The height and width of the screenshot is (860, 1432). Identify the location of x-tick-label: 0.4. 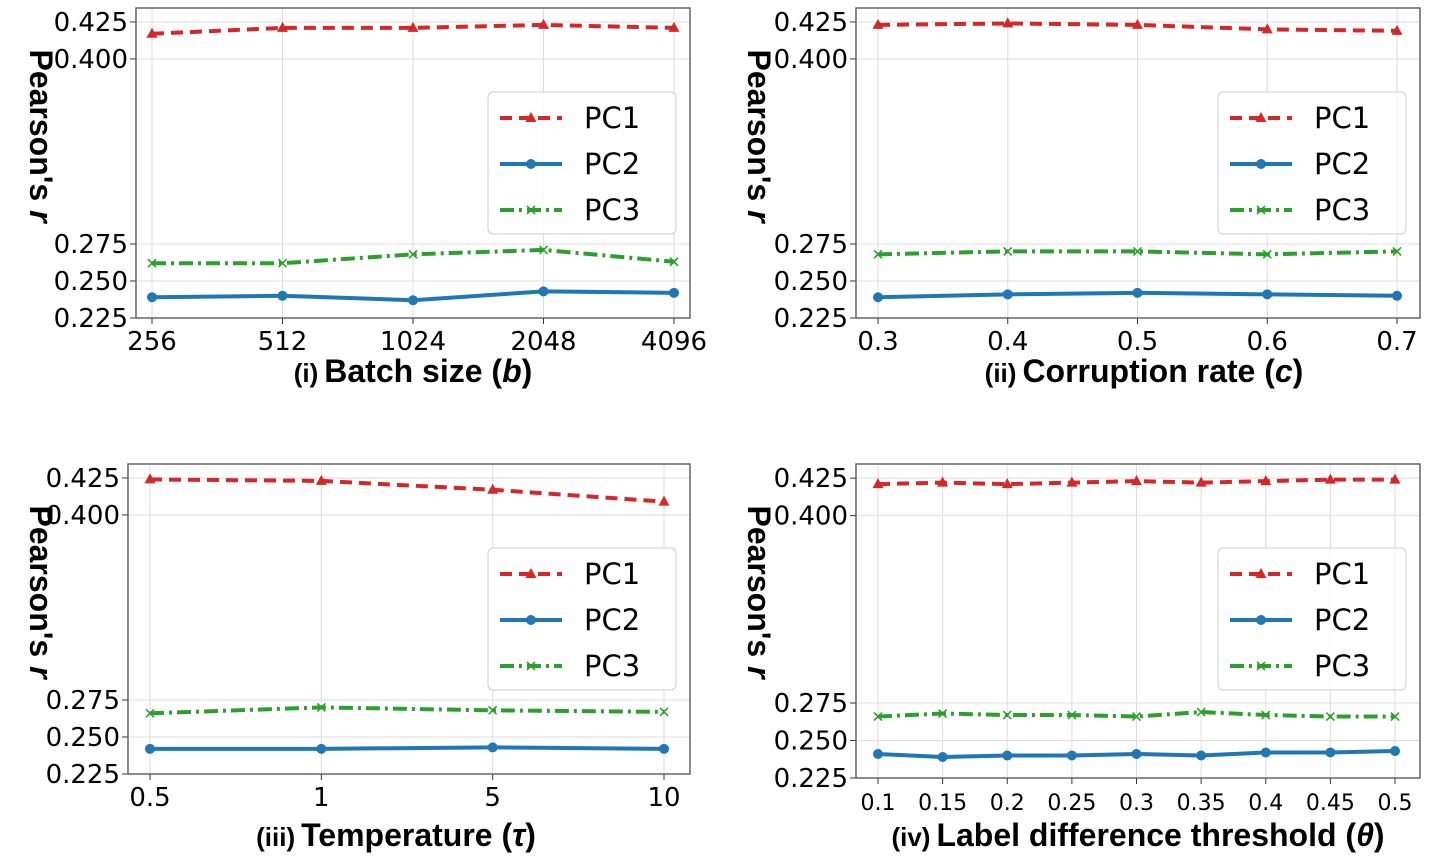
(1007, 342).